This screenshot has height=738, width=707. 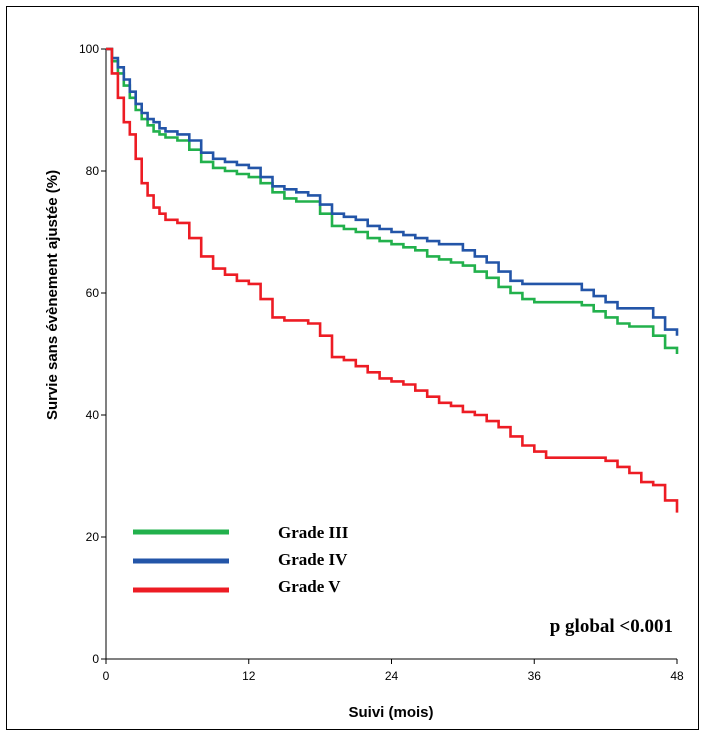 I want to click on y-tick-label: 100, so click(x=89, y=49).